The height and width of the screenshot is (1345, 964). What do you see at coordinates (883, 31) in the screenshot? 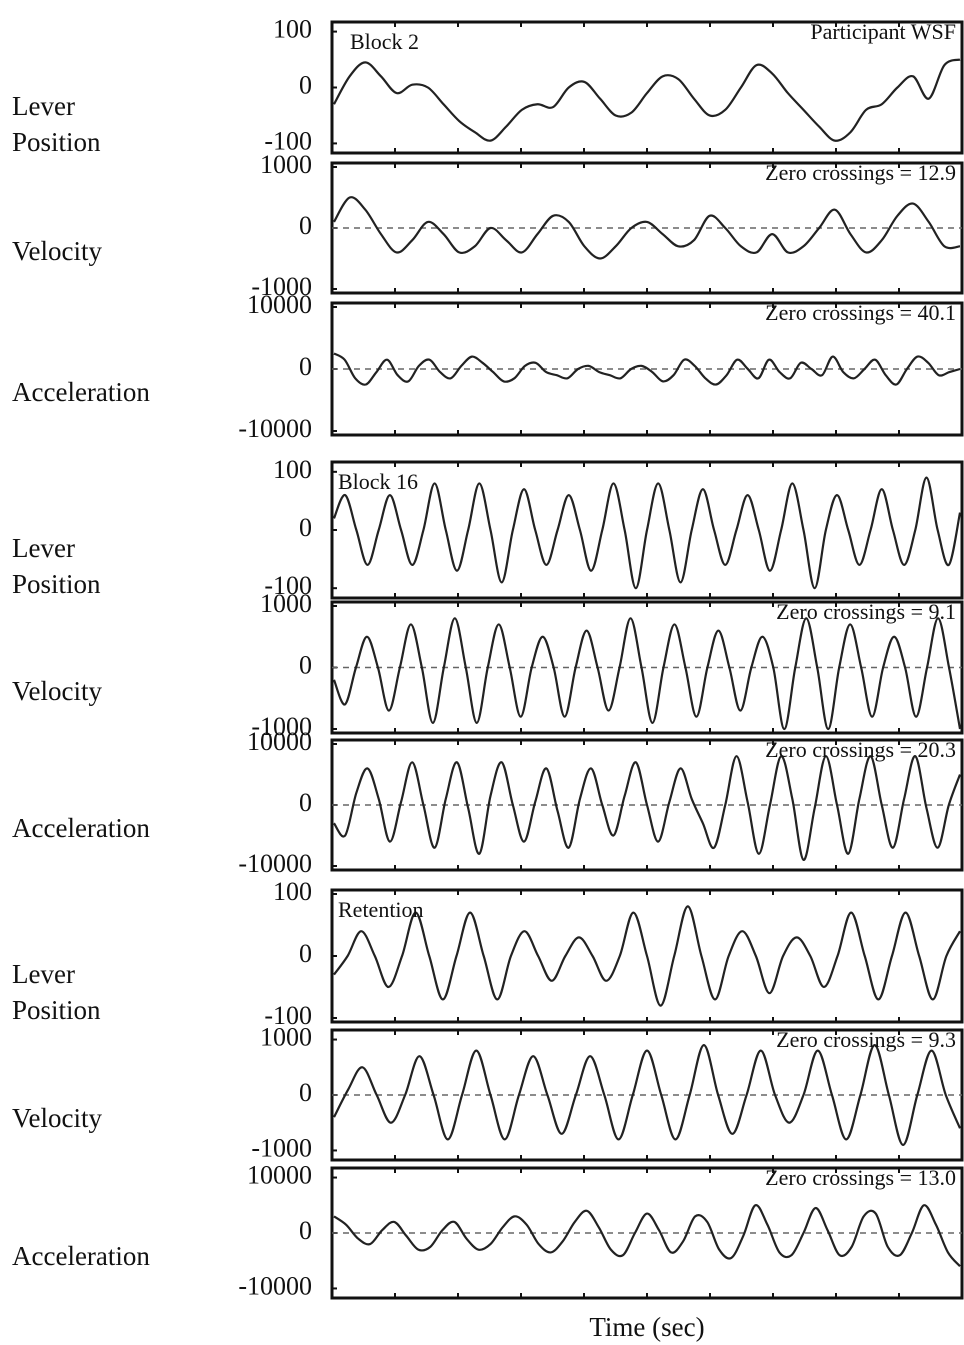
I see `panel-note: Participant WSF` at bounding box center [883, 31].